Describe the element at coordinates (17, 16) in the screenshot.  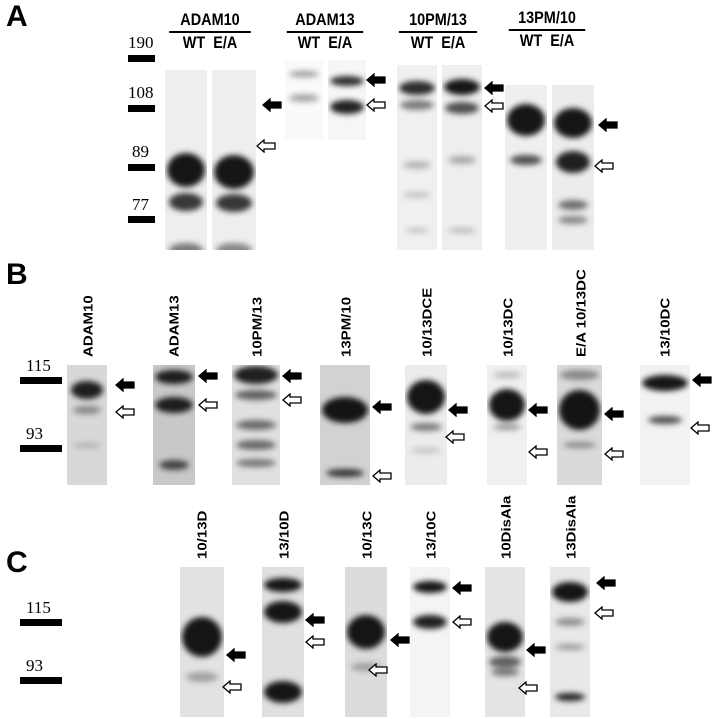
I see `panel-letter-a: A` at that location.